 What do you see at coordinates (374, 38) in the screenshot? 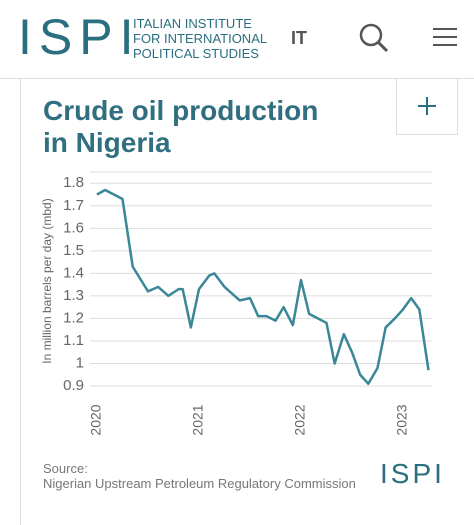
I see `search-icon` at bounding box center [374, 38].